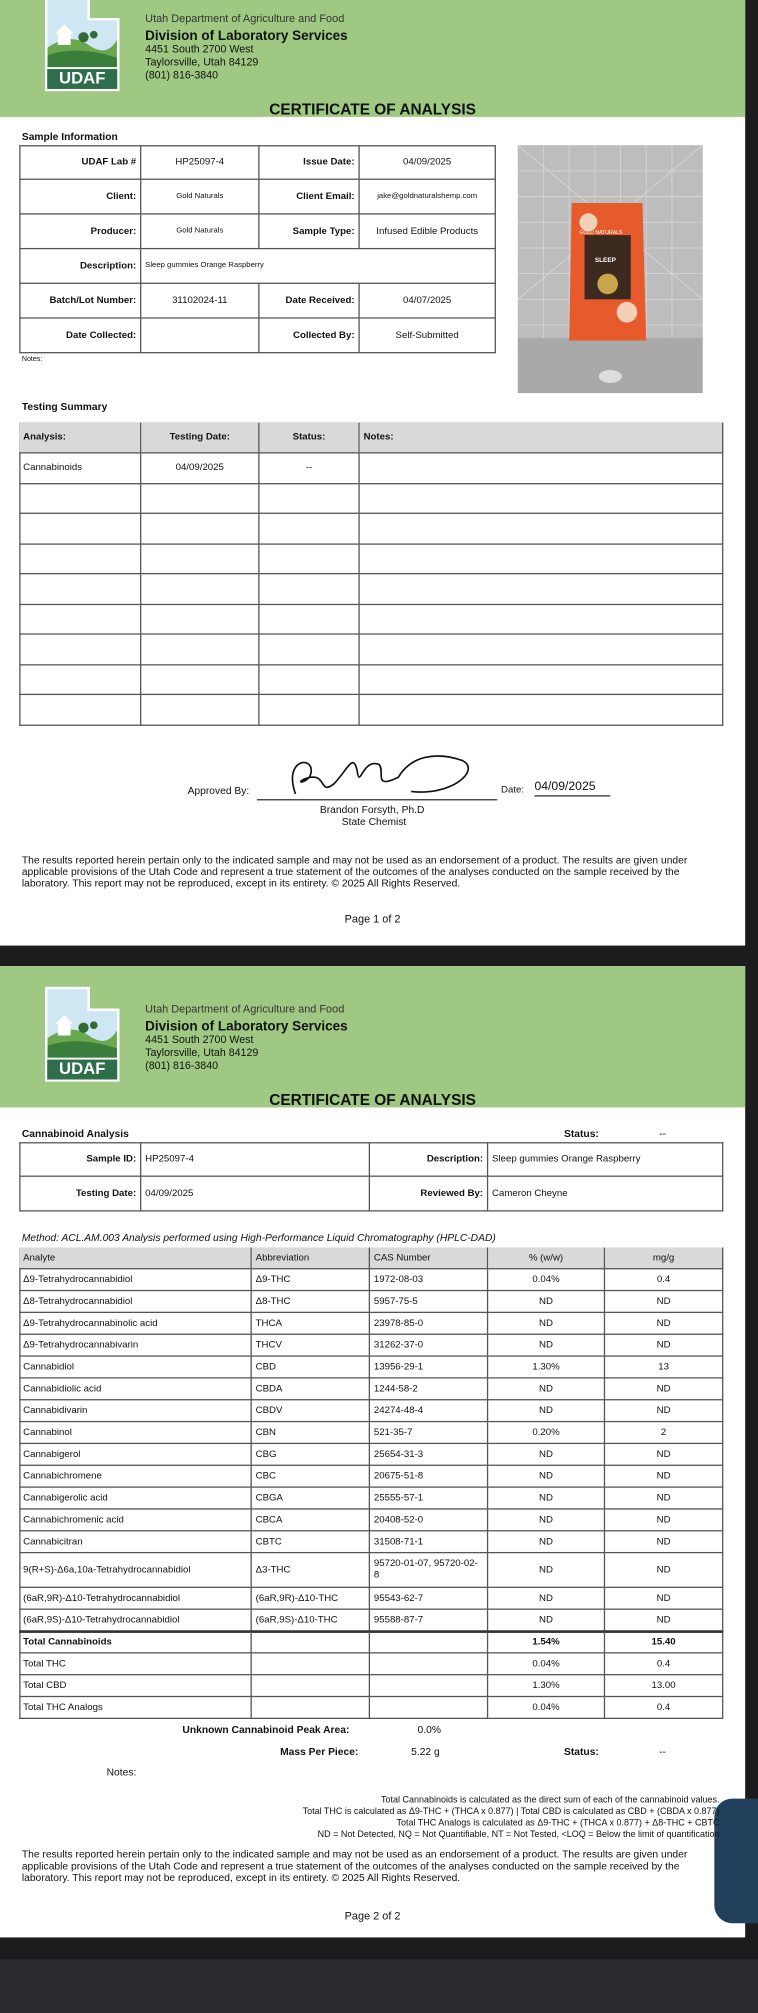  I want to click on table-cell: Testing Date:, so click(200, 438).